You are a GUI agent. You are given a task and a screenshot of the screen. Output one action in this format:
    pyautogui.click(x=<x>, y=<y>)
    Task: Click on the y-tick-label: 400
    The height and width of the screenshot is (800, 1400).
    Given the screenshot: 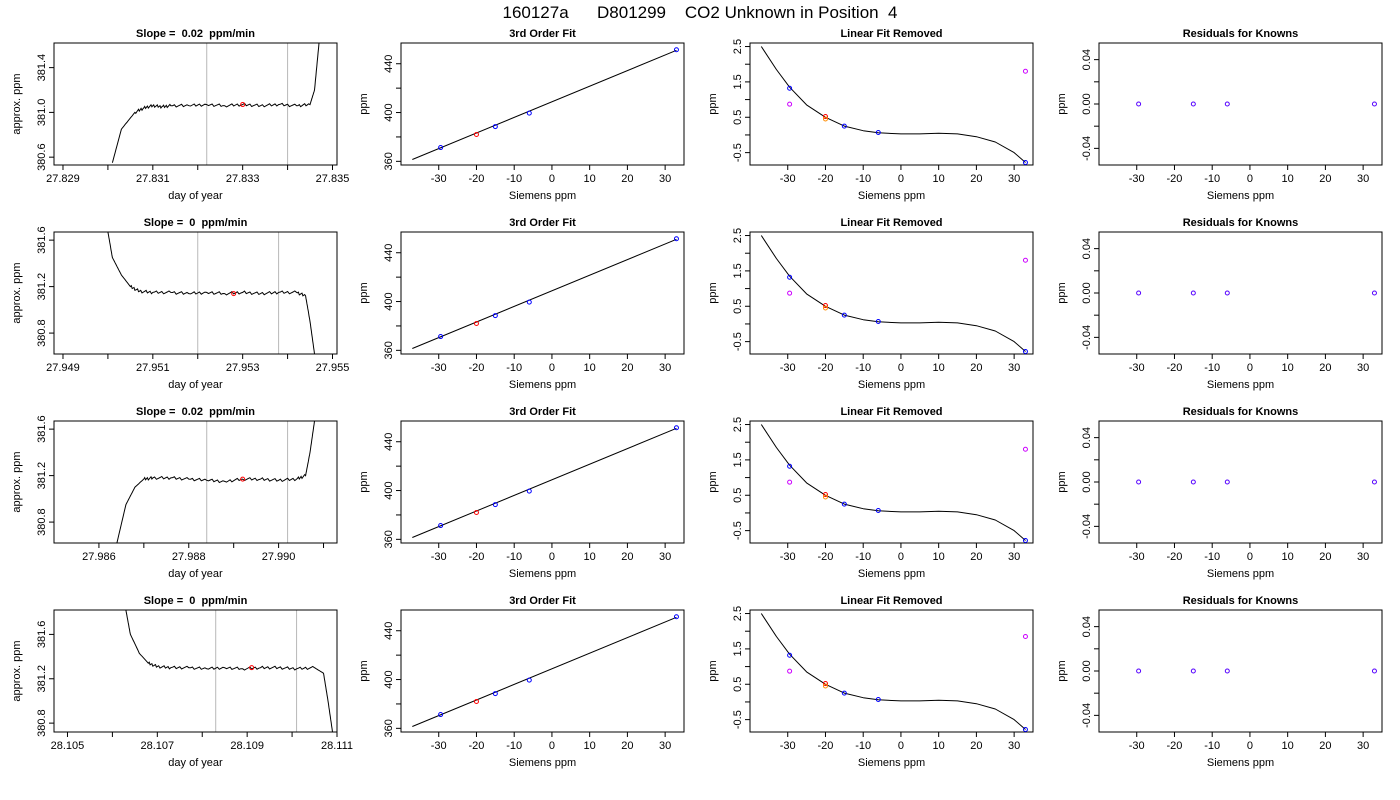 What is the action you would take?
    pyautogui.click(x=389, y=679)
    